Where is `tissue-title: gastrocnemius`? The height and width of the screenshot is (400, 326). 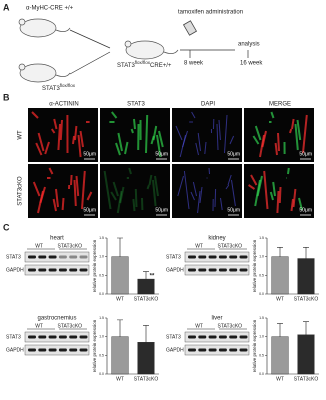 tissue-title: gastrocnemius is located at coordinates (56, 319).